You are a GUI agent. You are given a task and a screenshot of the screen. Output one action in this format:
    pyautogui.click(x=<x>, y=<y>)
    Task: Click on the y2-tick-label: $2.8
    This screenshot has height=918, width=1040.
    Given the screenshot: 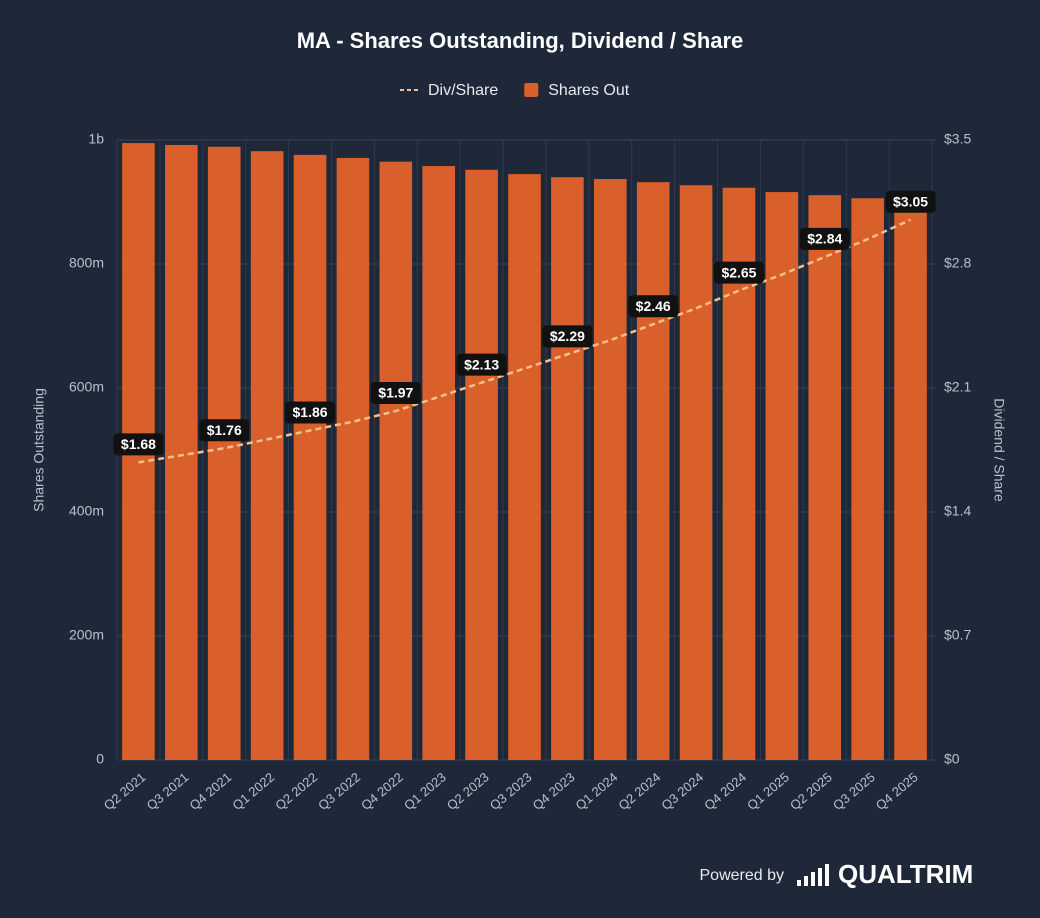 What is the action you would take?
    pyautogui.click(x=957, y=263)
    